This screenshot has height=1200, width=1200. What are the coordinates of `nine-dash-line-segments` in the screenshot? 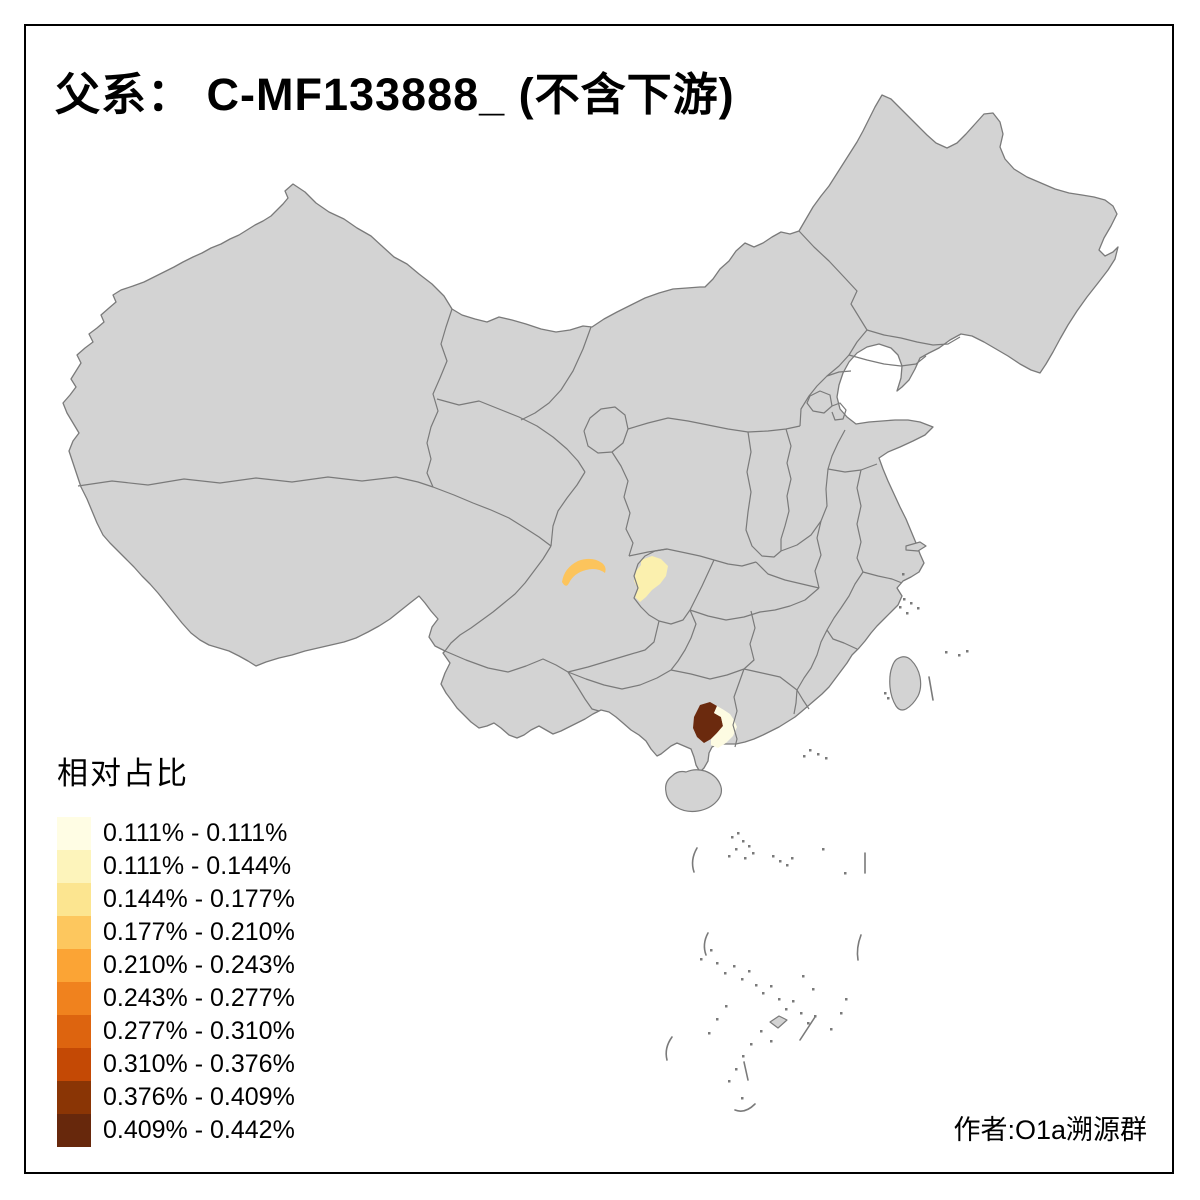 It's located at (799, 894).